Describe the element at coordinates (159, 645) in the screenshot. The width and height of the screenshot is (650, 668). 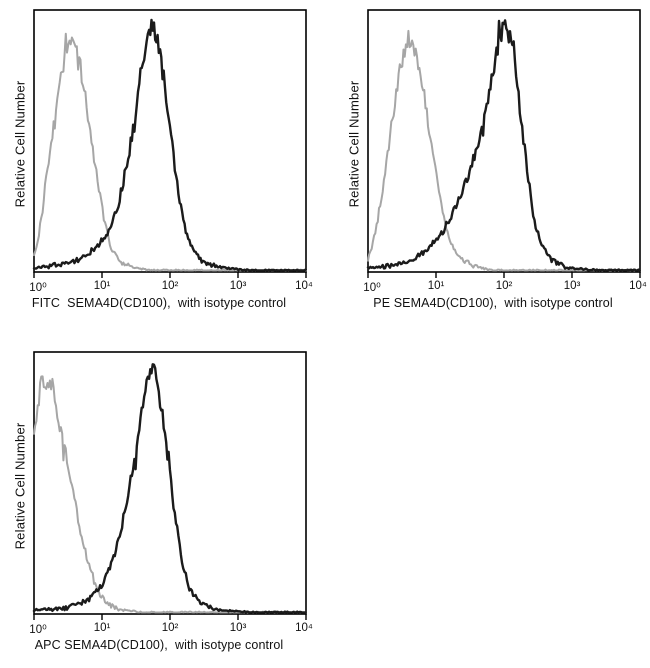
I see `x-axis-caption: APC SEMA4D(CD100), with isotype control` at that location.